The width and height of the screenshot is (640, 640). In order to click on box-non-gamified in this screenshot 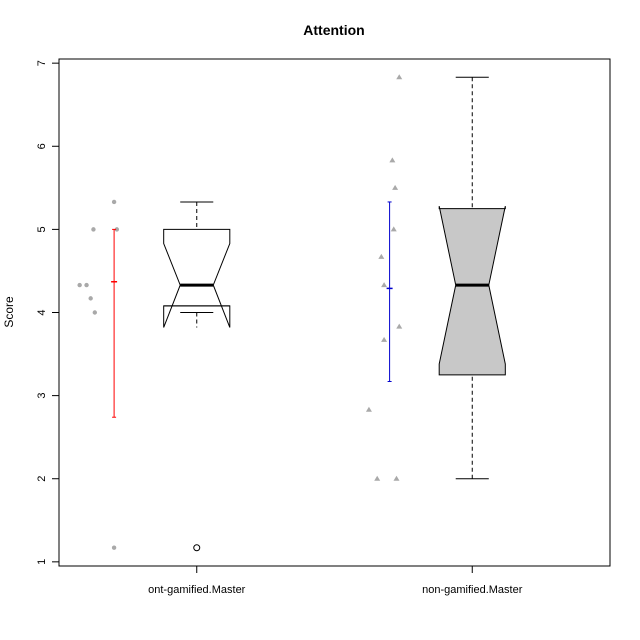, I will do `click(472, 278)`.